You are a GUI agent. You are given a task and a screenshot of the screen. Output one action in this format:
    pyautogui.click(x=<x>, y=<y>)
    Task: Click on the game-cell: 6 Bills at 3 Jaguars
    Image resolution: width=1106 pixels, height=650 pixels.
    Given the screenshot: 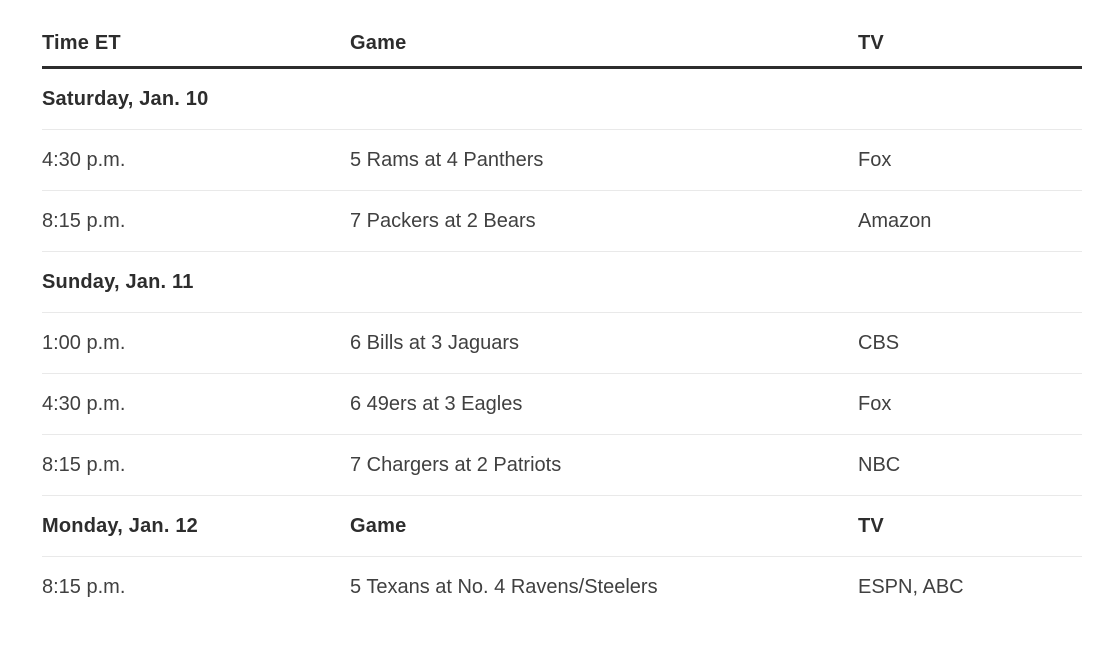 What is the action you would take?
    pyautogui.click(x=434, y=343)
    